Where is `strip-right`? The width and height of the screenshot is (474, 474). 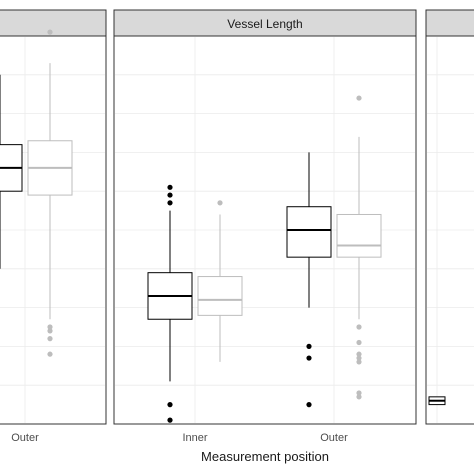 strip-right is located at coordinates (449, 23).